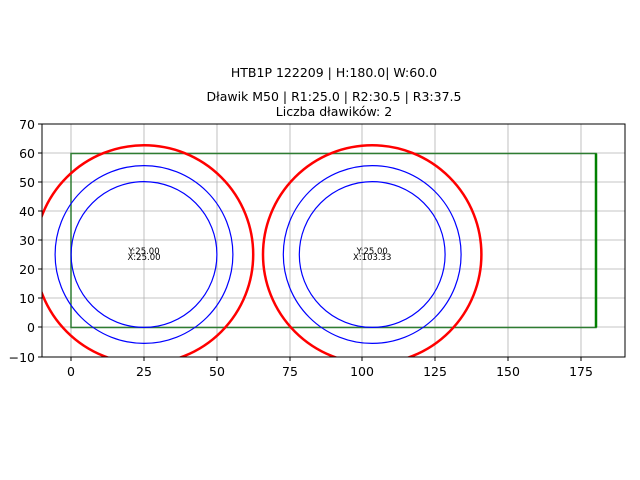 Image resolution: width=640 pixels, height=480 pixels. I want to click on y-tick-50: 50, so click(27, 182).